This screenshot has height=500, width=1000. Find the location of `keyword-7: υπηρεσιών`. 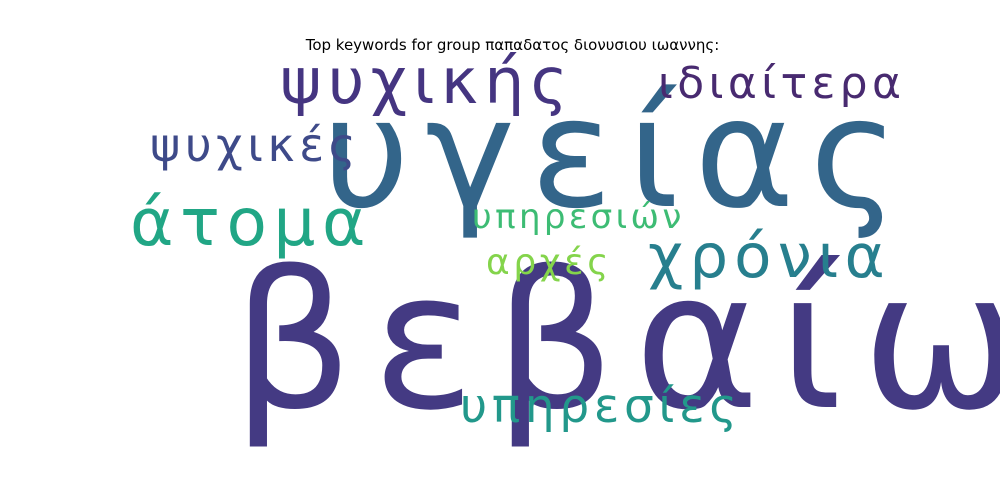

keyword-7: υπηρεσιών is located at coordinates (578, 217).